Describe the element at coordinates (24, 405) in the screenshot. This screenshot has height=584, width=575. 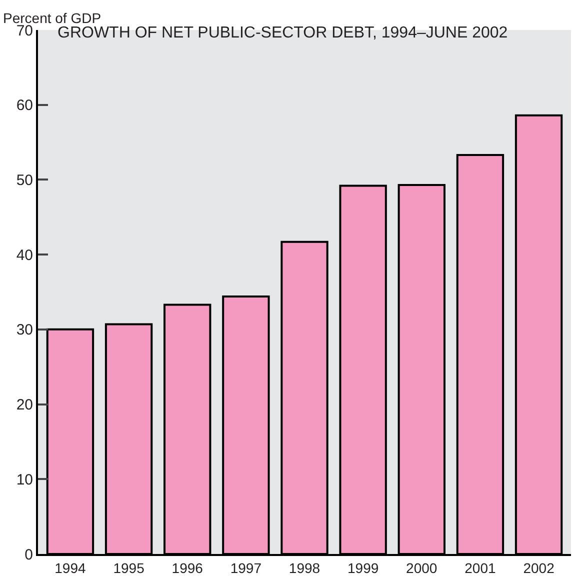
I see `y-tick-label: 20` at that location.